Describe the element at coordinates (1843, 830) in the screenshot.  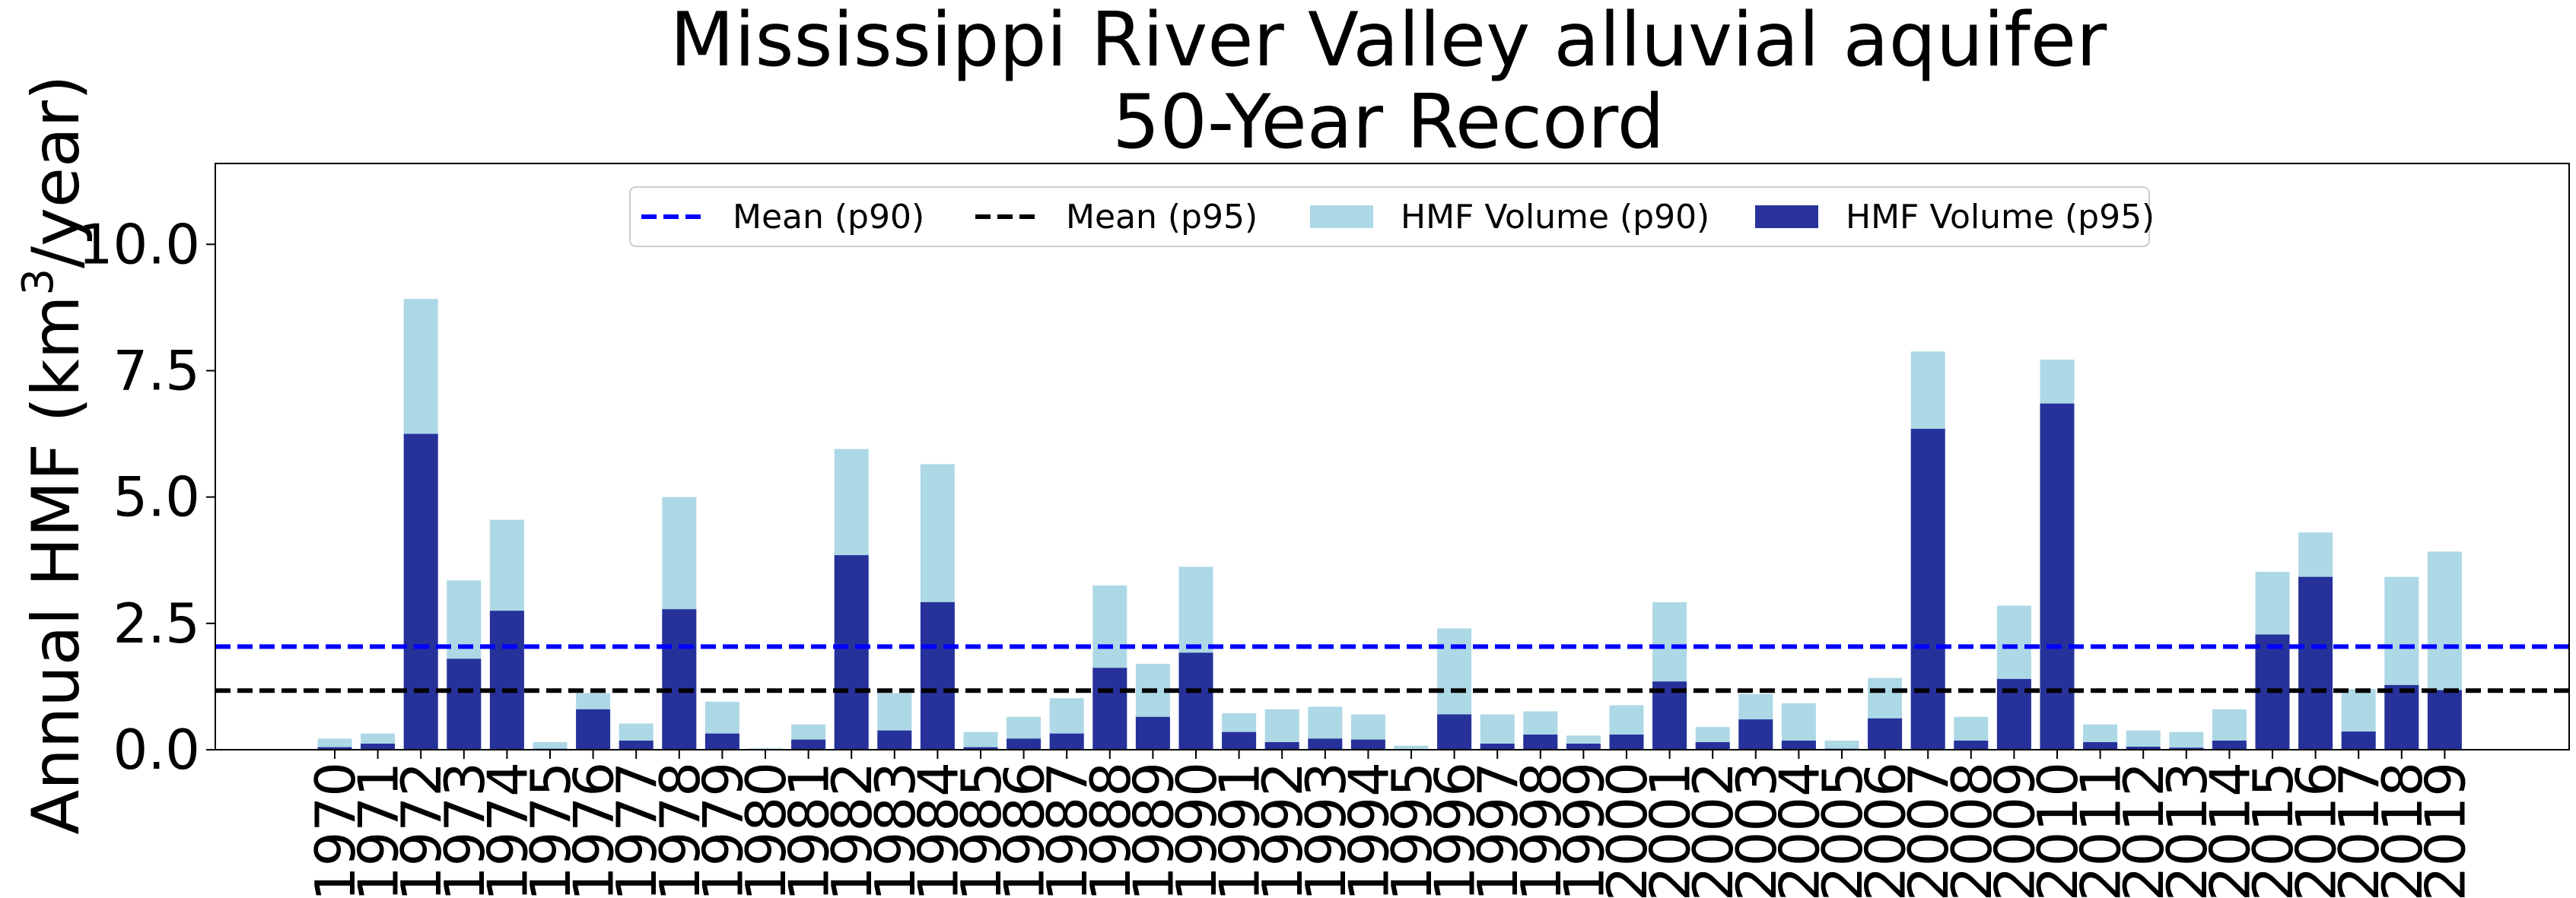
I see `x-tick-label-2005: 2005` at that location.